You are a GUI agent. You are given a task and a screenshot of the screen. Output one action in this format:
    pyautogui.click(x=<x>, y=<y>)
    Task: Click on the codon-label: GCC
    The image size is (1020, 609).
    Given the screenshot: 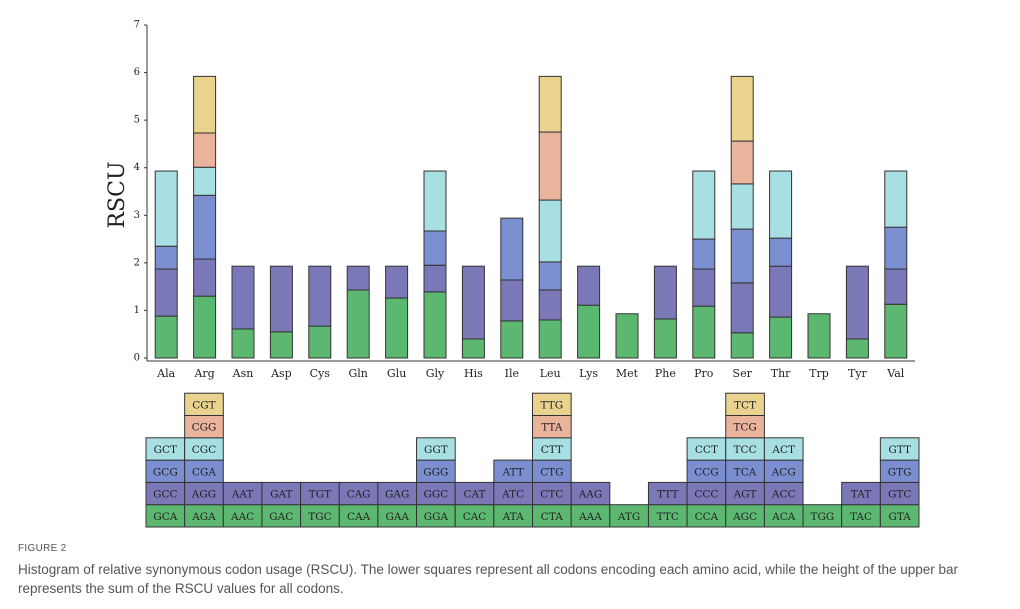 What is the action you would take?
    pyautogui.click(x=165, y=495)
    